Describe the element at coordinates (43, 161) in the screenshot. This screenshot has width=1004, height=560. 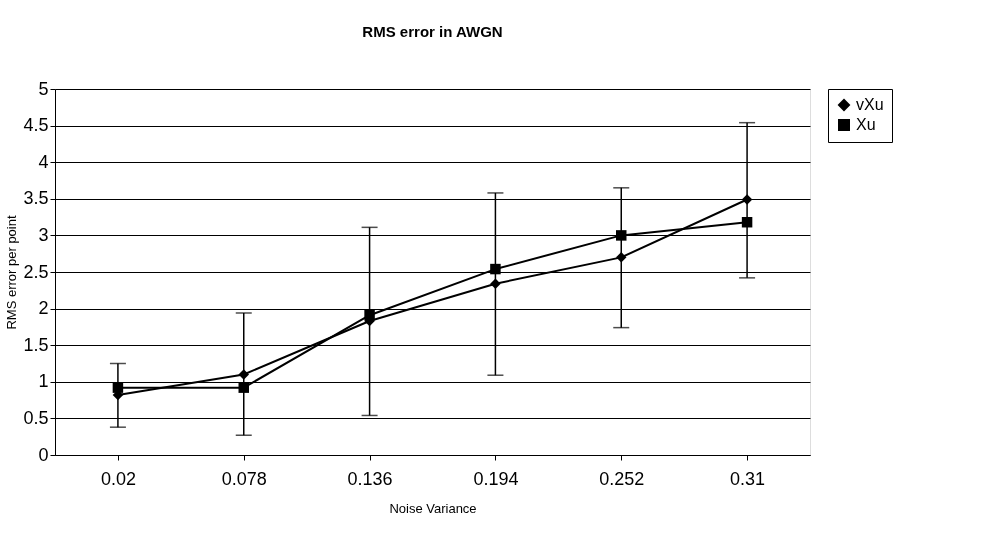
I see `y-tick-label: 4` at that location.